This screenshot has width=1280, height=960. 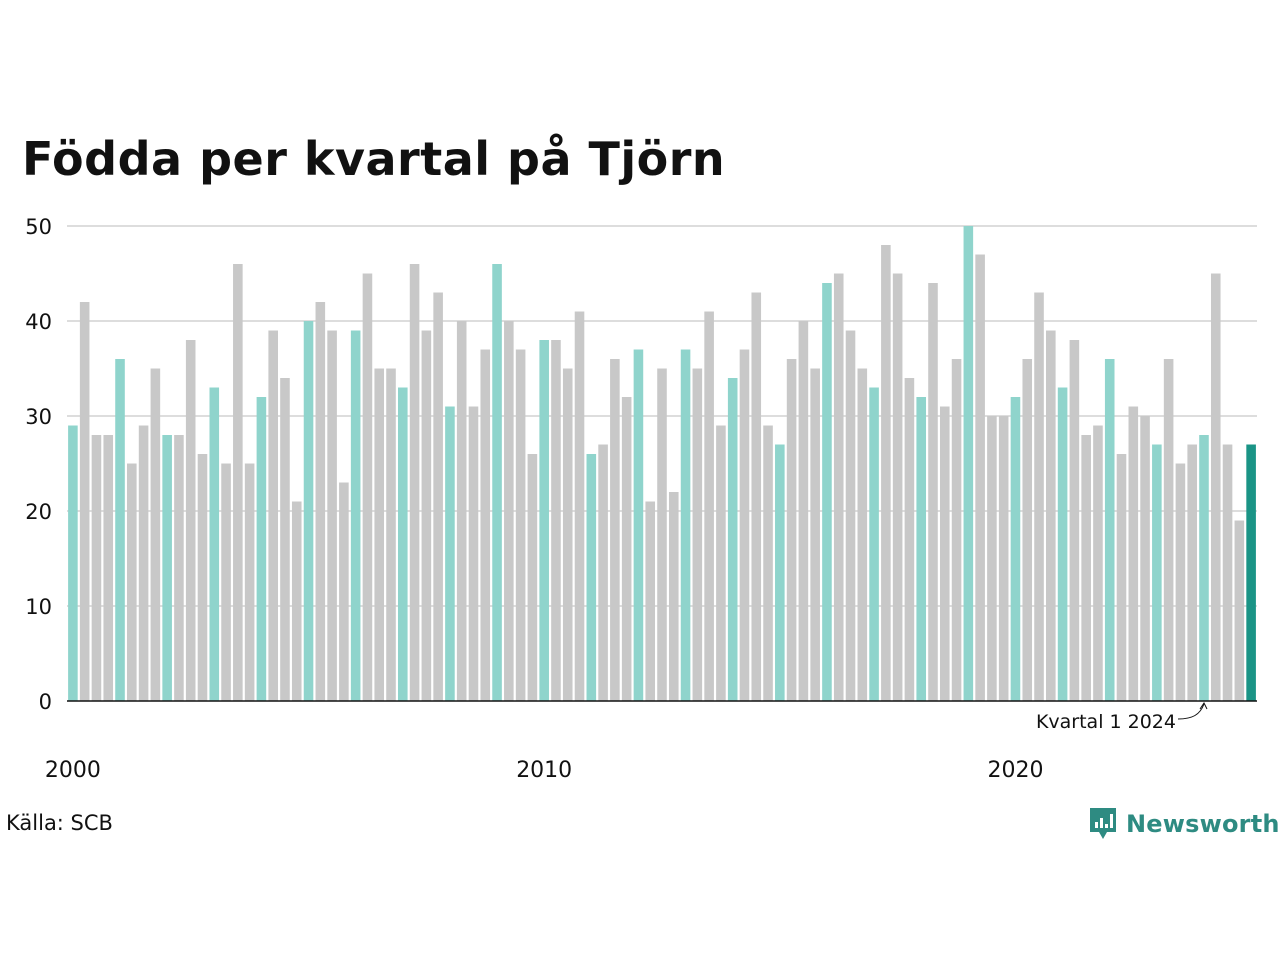 I want to click on source-note: Källa: SCB, so click(x=59, y=823).